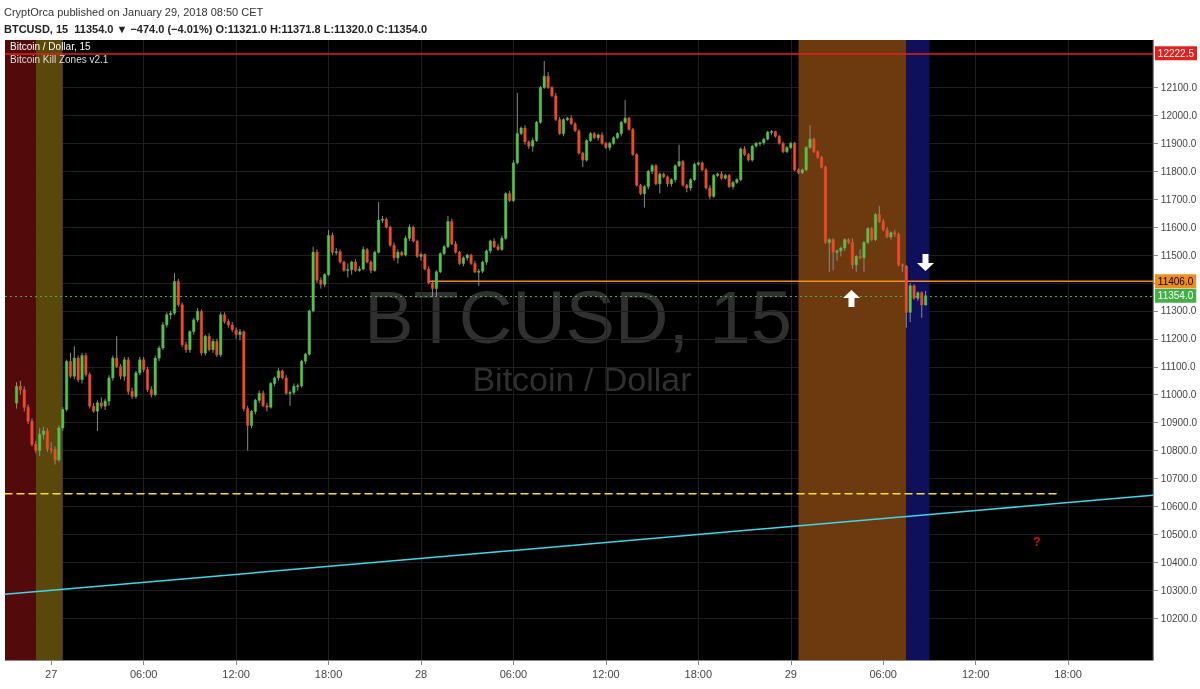 This screenshot has height=689, width=1200. I want to click on y-tick-label: 10200.0, so click(1179, 618).